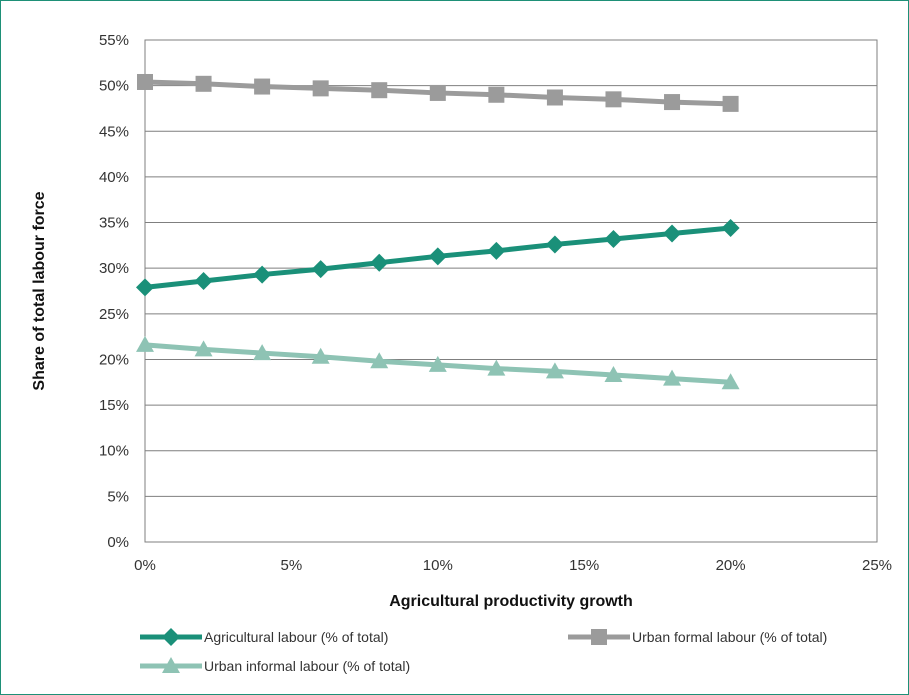  I want to click on y-tick-label: 0%, so click(118, 542).